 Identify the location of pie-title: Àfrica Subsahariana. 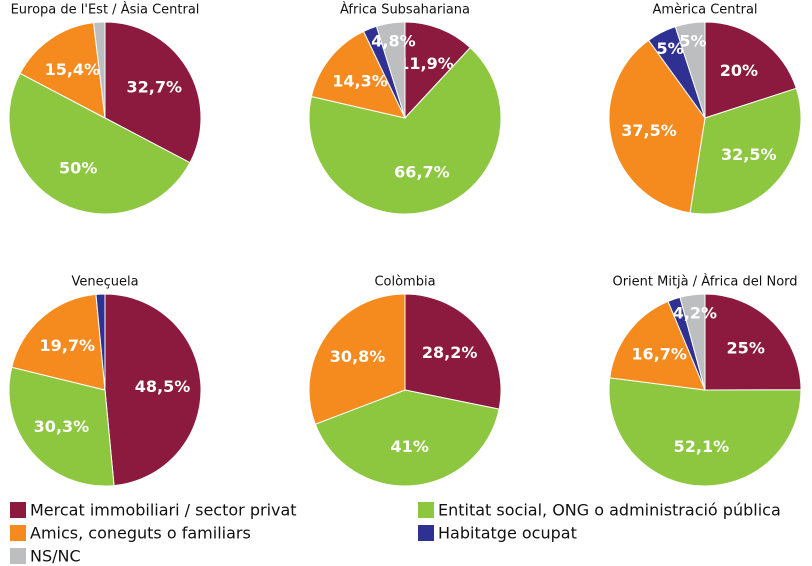
(405, 10).